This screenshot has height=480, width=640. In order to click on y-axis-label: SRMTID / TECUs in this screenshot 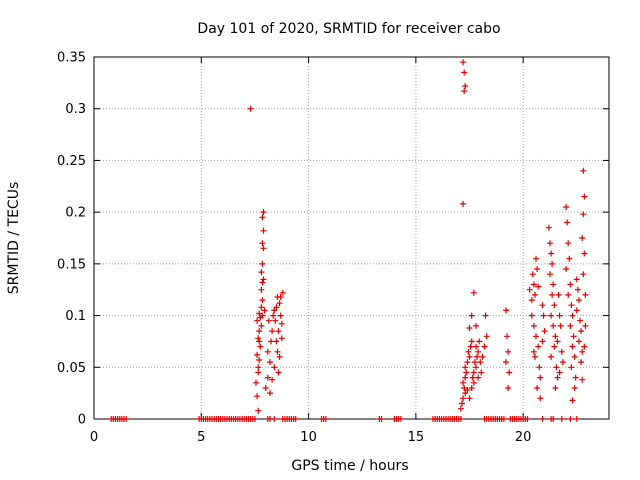, I will do `click(14, 238)`.